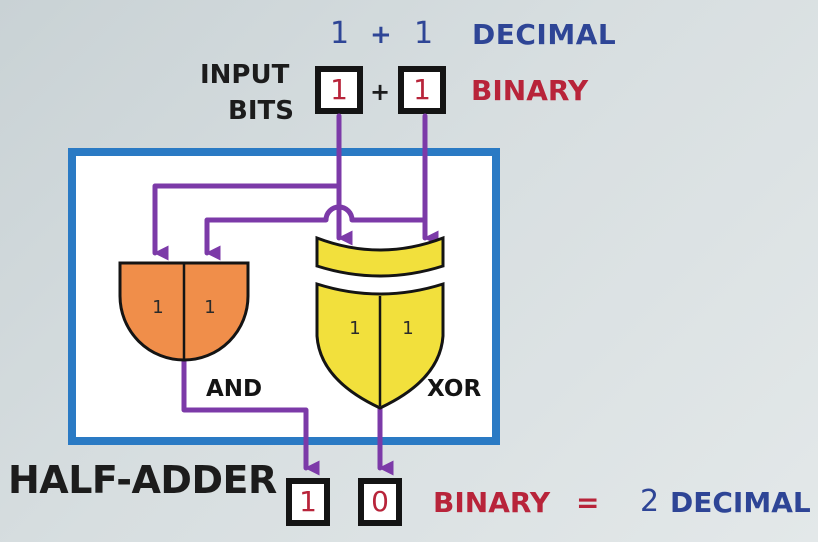  What do you see at coordinates (354, 328) in the screenshot?
I see `xor-input-a-value: 1` at bounding box center [354, 328].